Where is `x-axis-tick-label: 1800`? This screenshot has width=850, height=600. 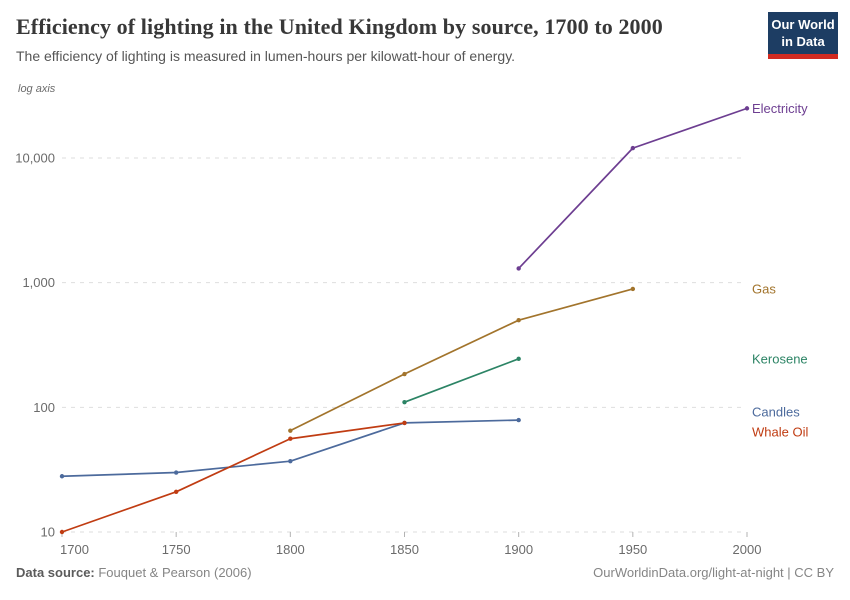
x-axis-tick-label: 1800 is located at coordinates (290, 549).